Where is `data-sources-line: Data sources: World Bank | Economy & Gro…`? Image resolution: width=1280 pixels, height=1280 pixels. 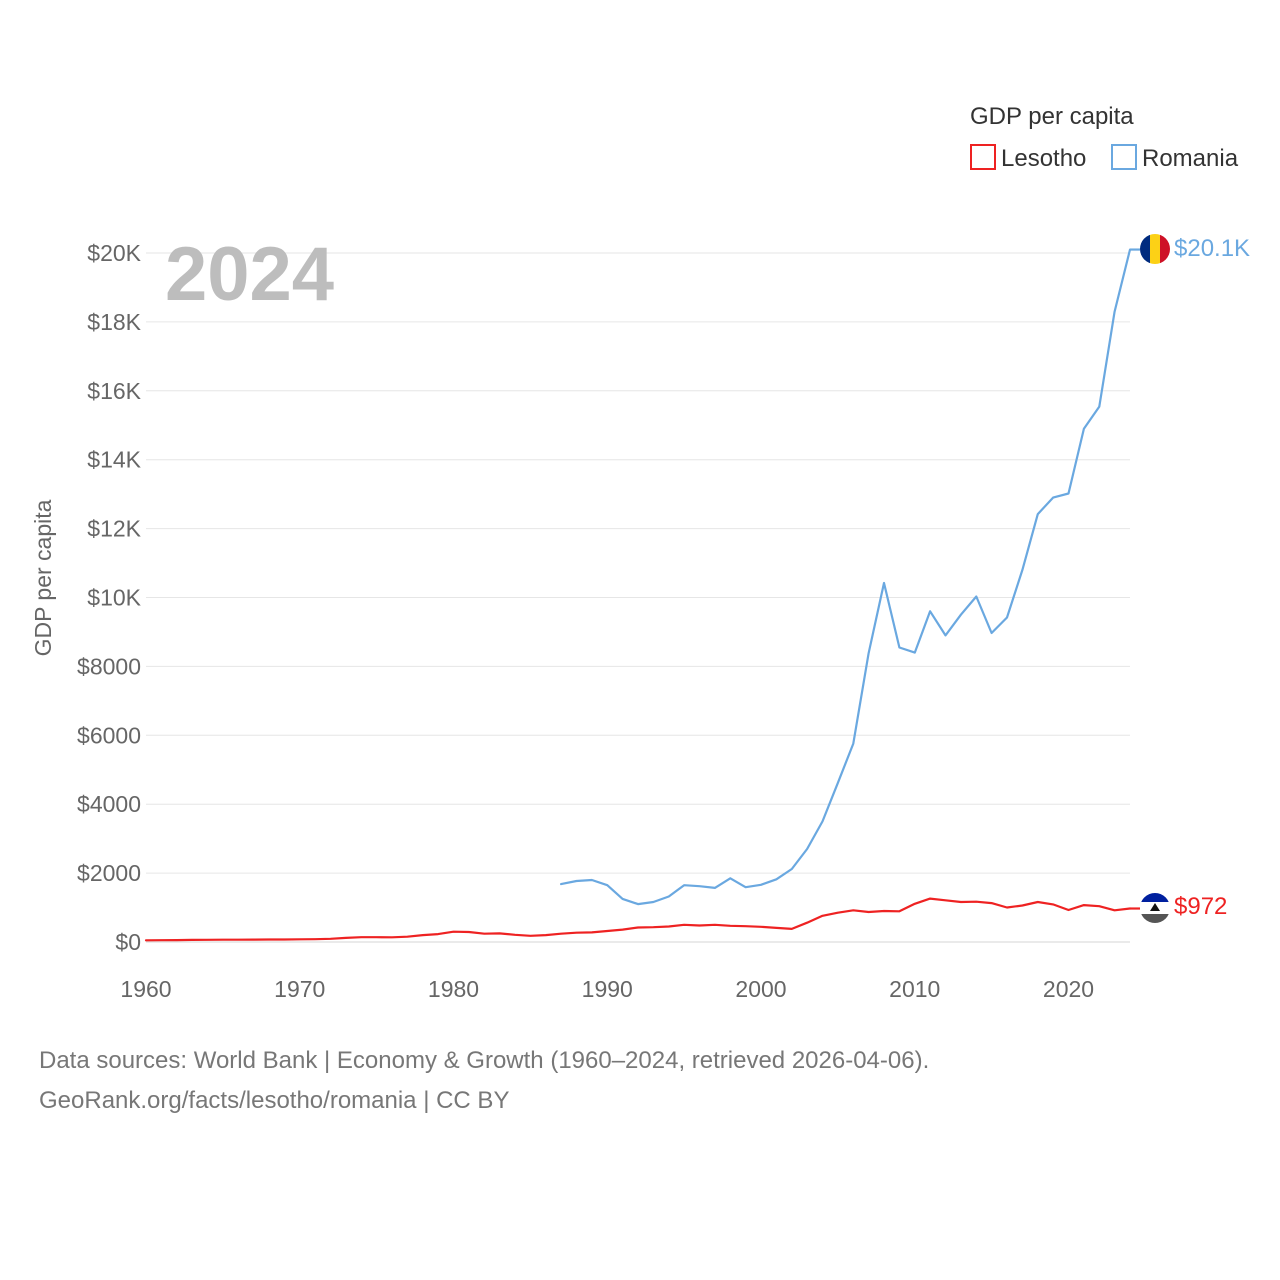 data-sources-line: Data sources: World Bank | Economy & Gro… is located at coordinates (484, 1060).